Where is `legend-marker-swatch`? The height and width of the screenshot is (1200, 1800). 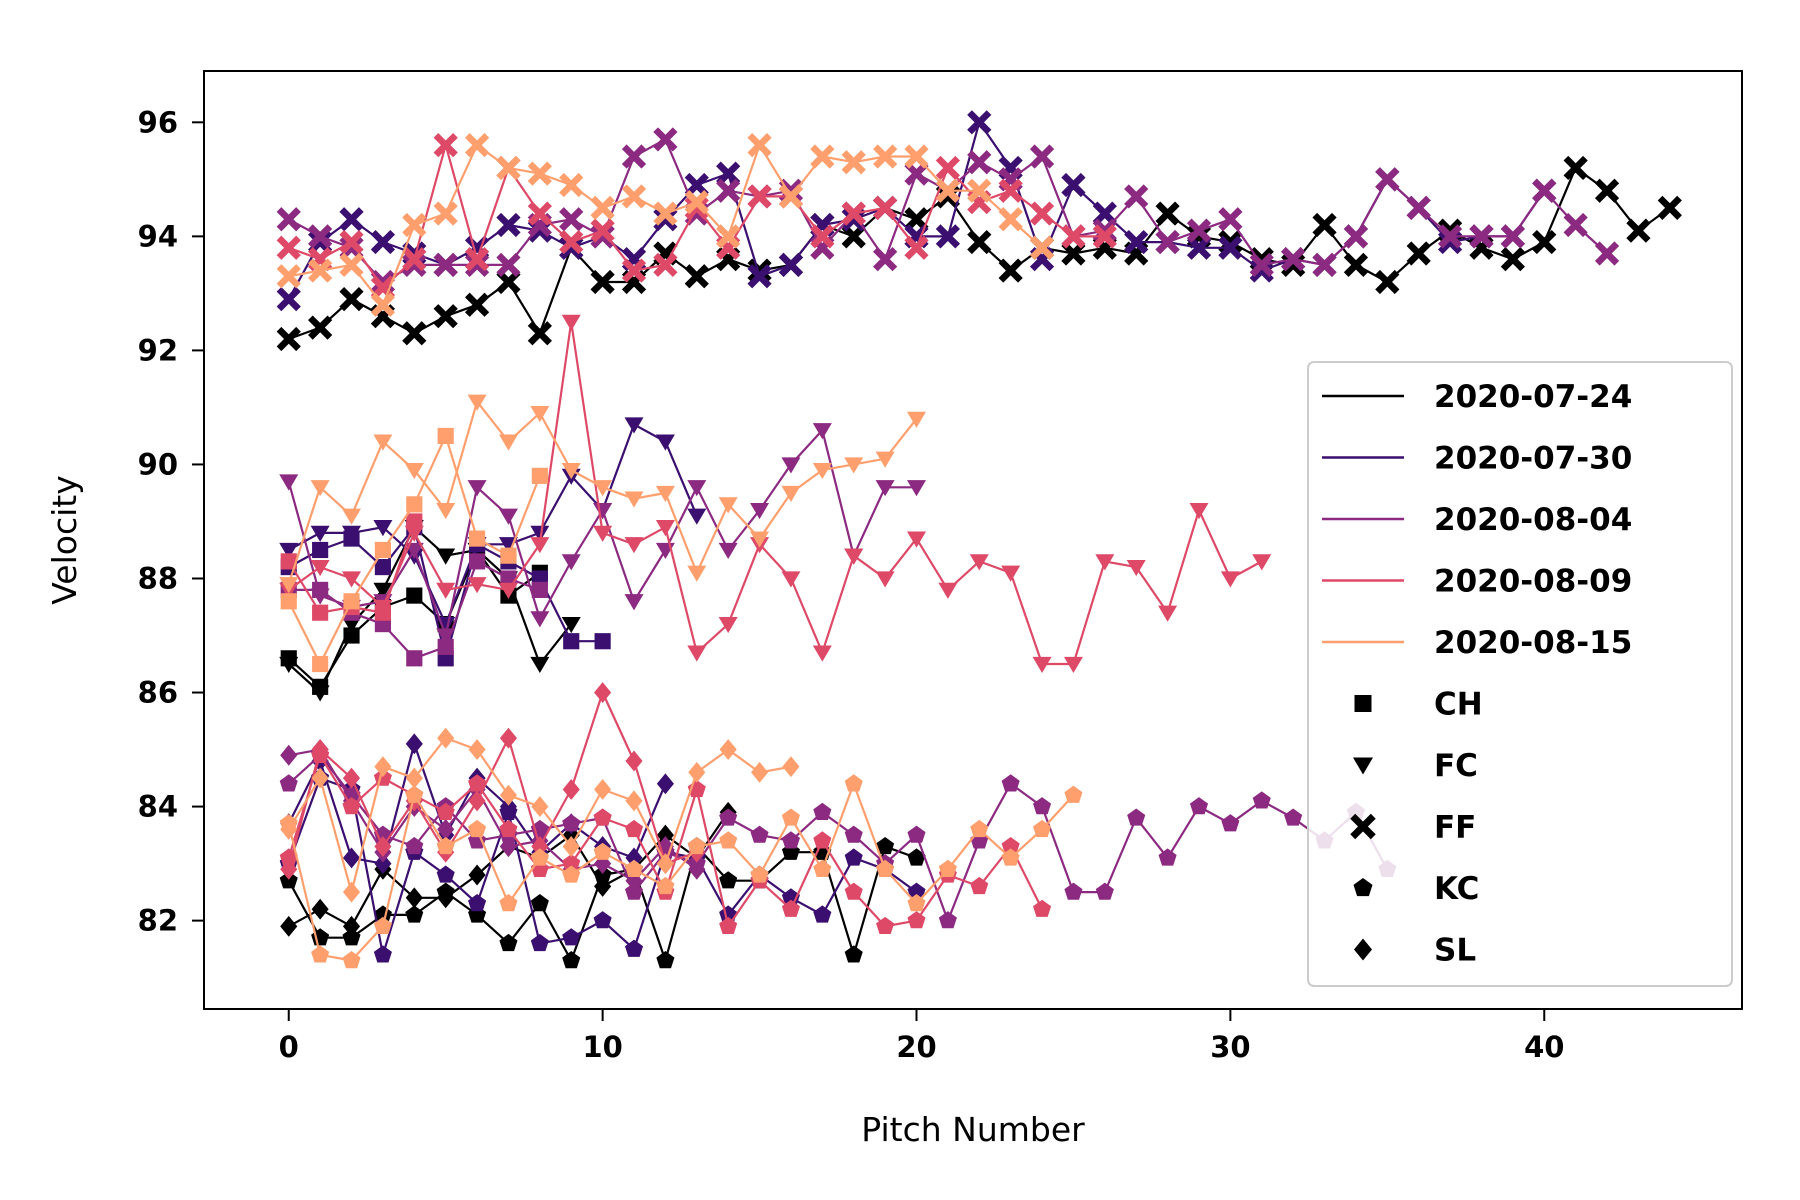
legend-marker-swatch is located at coordinates (1363, 887).